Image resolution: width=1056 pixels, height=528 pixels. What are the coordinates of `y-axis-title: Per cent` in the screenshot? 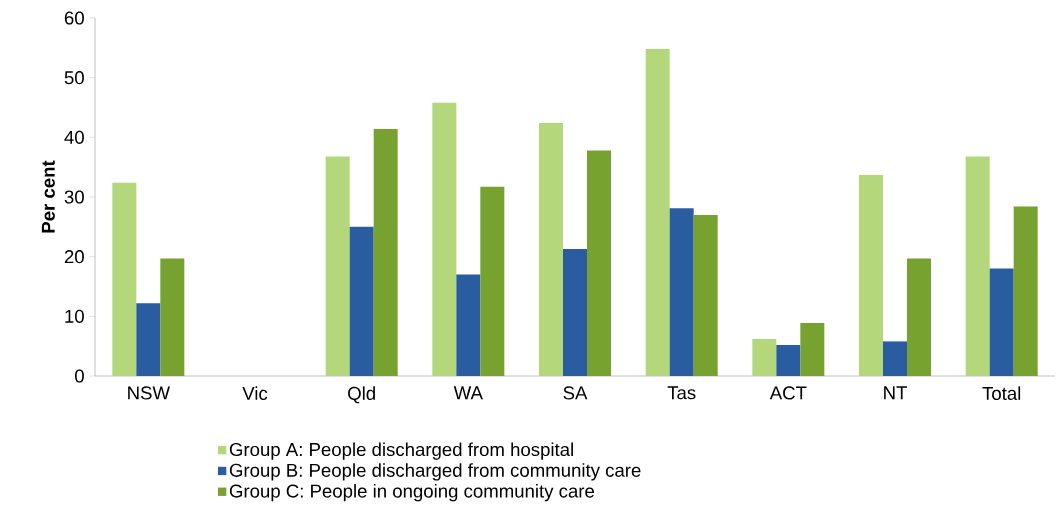 It's located at (48, 196).